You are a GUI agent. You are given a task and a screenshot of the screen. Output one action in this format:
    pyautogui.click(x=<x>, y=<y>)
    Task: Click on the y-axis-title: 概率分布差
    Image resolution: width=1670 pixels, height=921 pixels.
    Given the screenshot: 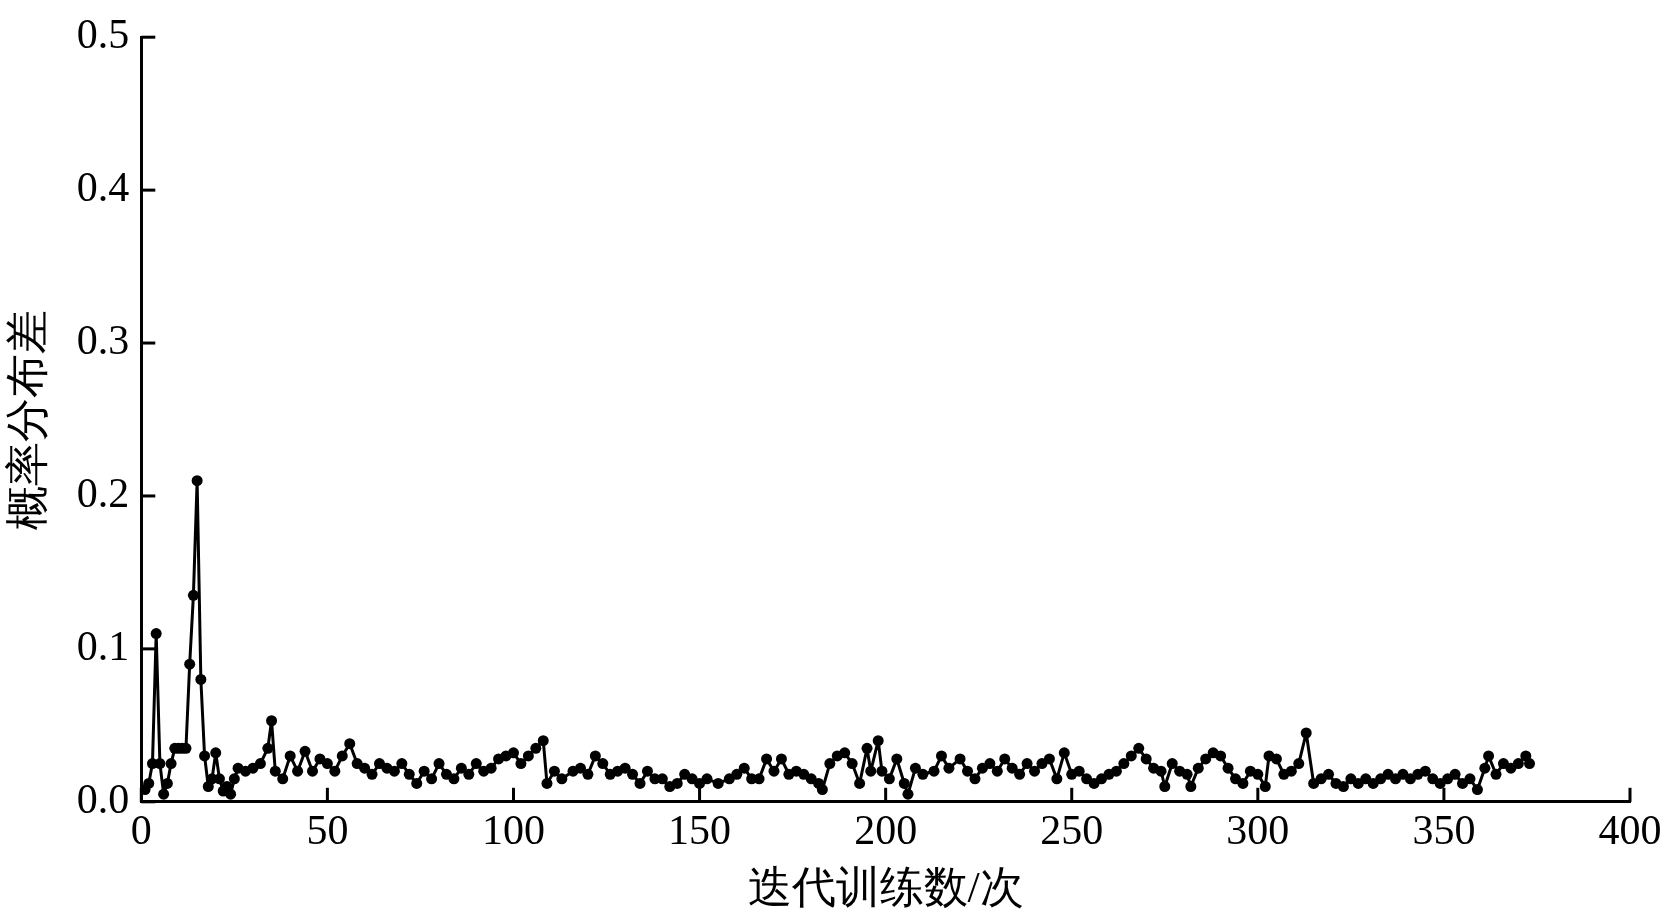 What is the action you would take?
    pyautogui.click(x=27, y=419)
    